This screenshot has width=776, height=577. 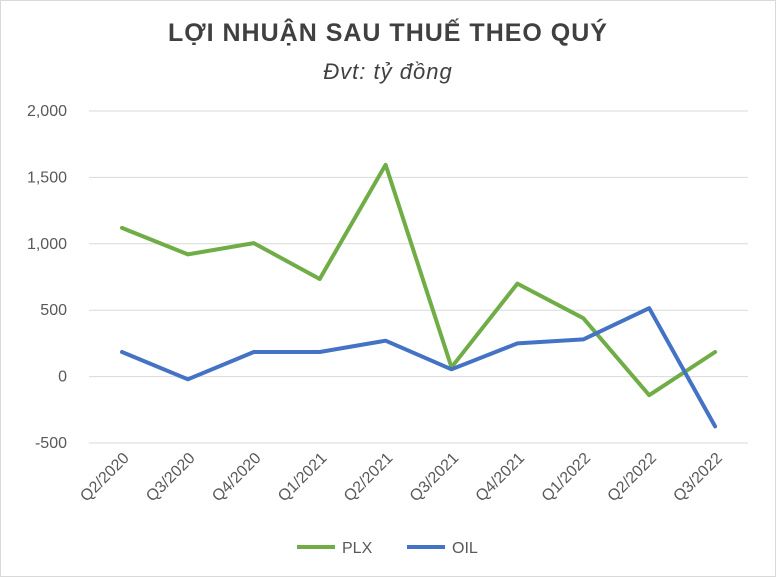 What do you see at coordinates (47, 244) in the screenshot?
I see `y-tick-label: 1,000` at bounding box center [47, 244].